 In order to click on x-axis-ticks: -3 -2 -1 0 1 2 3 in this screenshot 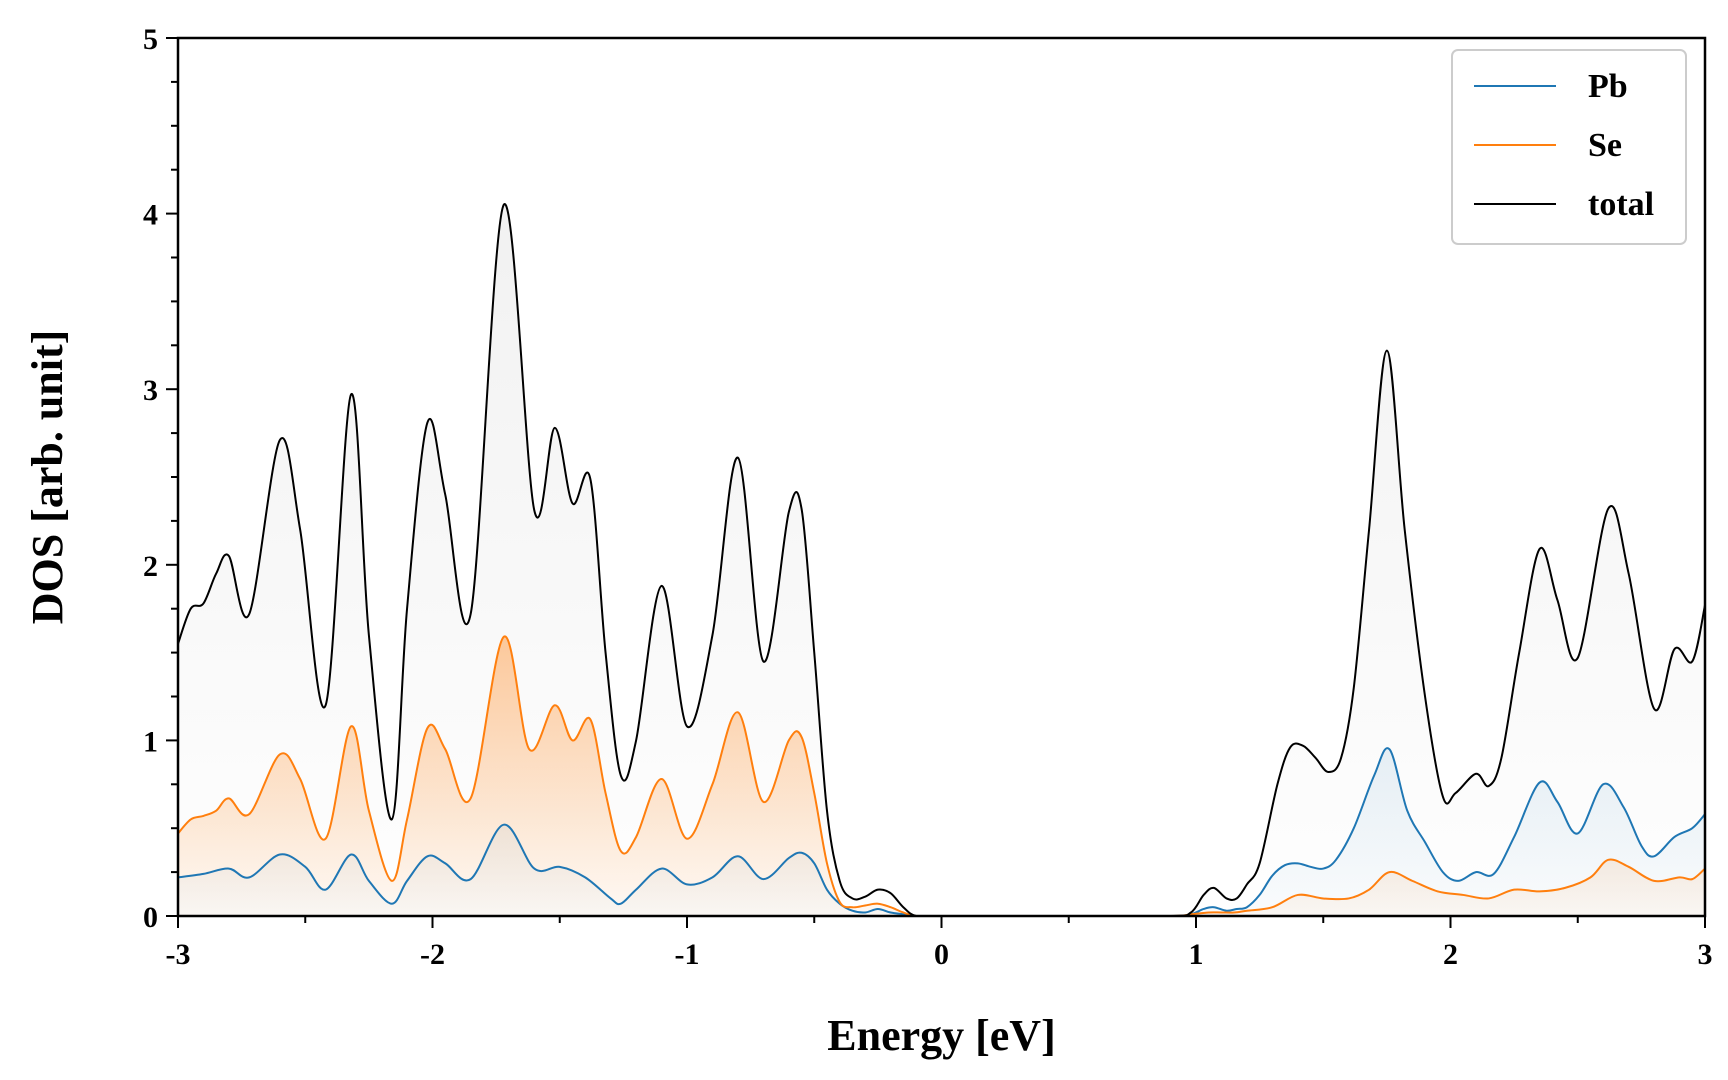, I will do `click(939, 943)`.